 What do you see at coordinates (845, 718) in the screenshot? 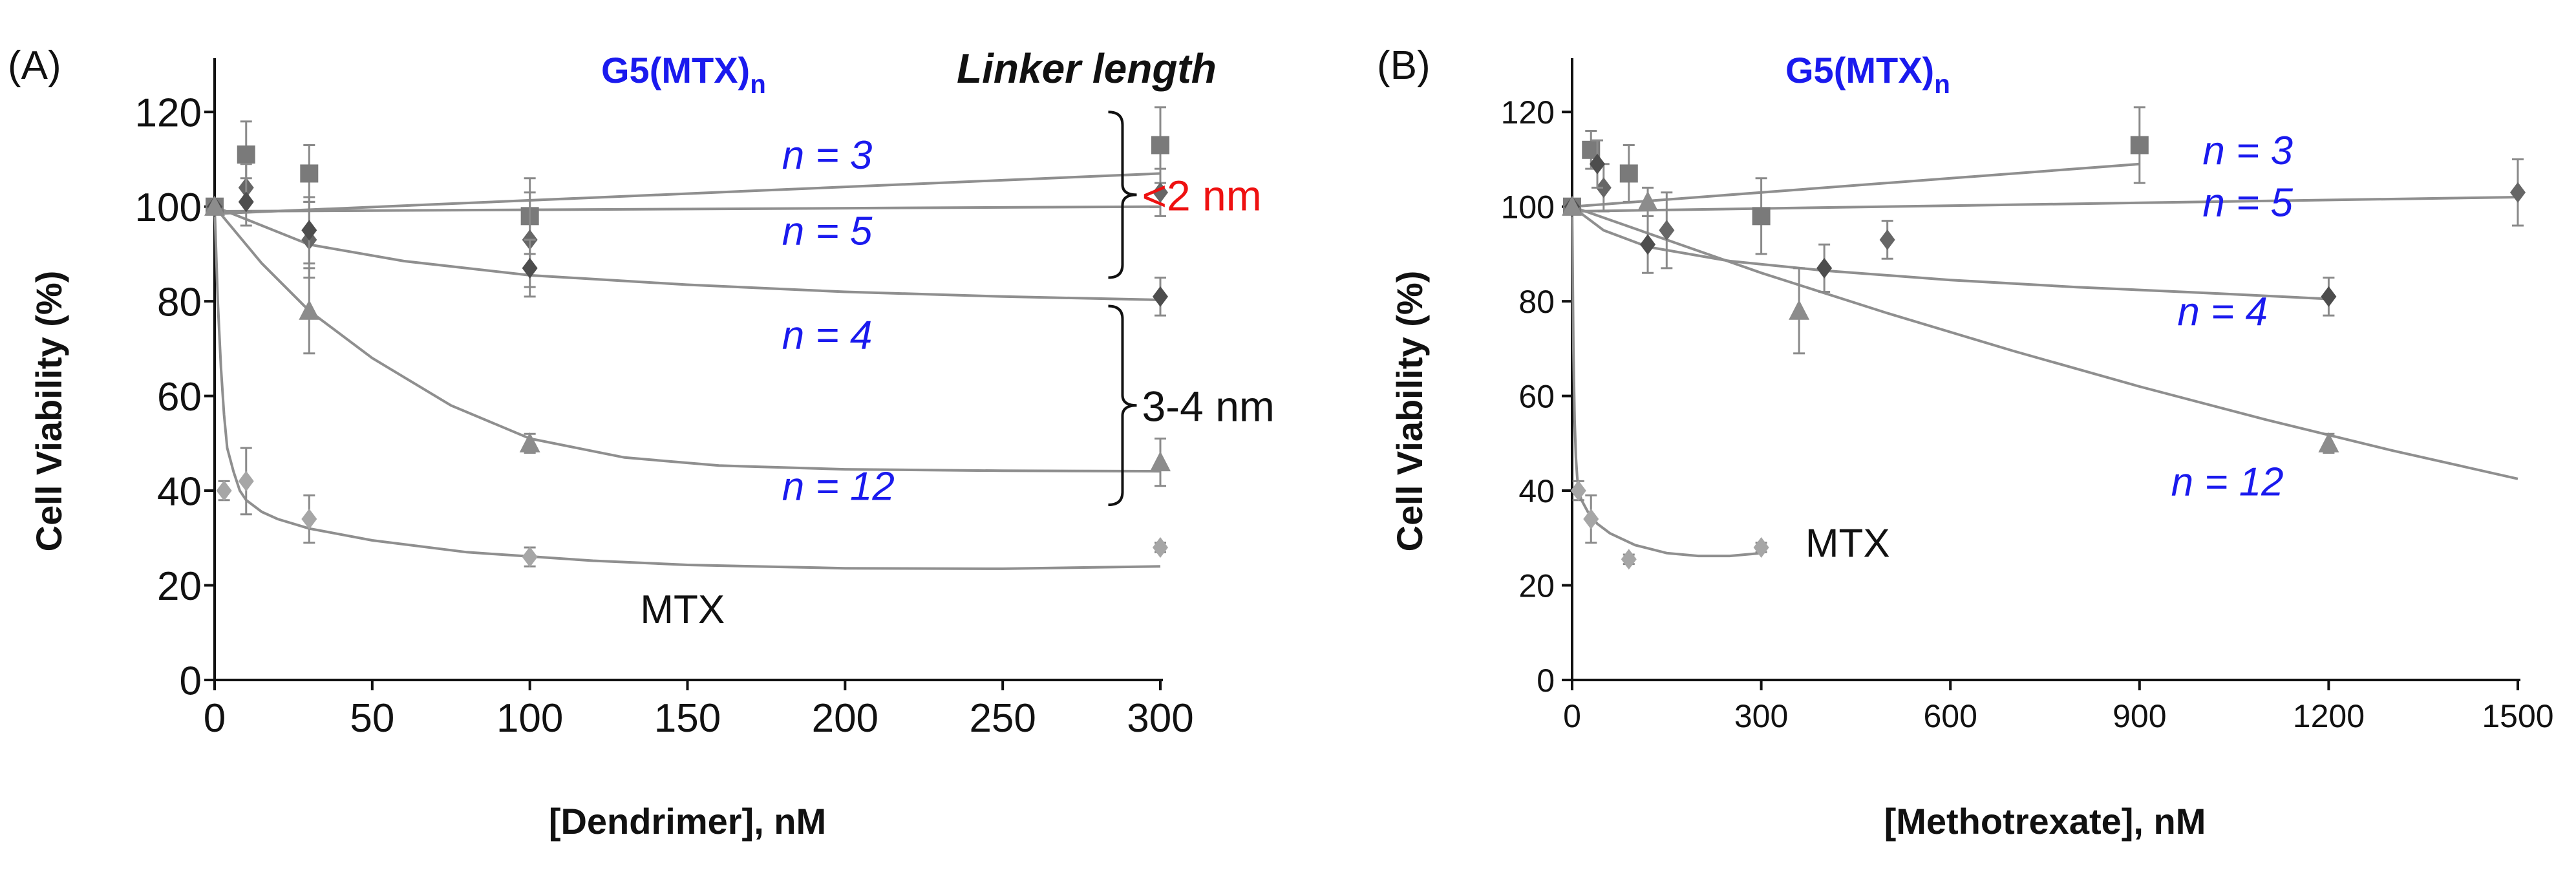
I see `x-tick-label: 200` at bounding box center [845, 718].